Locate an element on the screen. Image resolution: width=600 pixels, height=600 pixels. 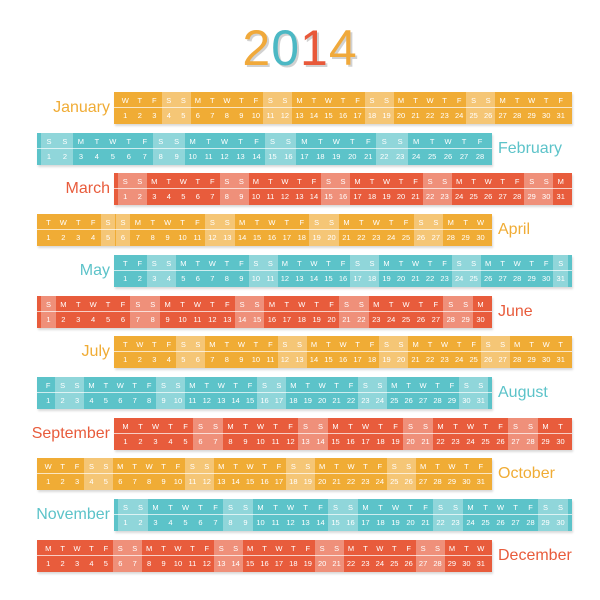
day-cell: S 27 is located at coordinates (502, 352).